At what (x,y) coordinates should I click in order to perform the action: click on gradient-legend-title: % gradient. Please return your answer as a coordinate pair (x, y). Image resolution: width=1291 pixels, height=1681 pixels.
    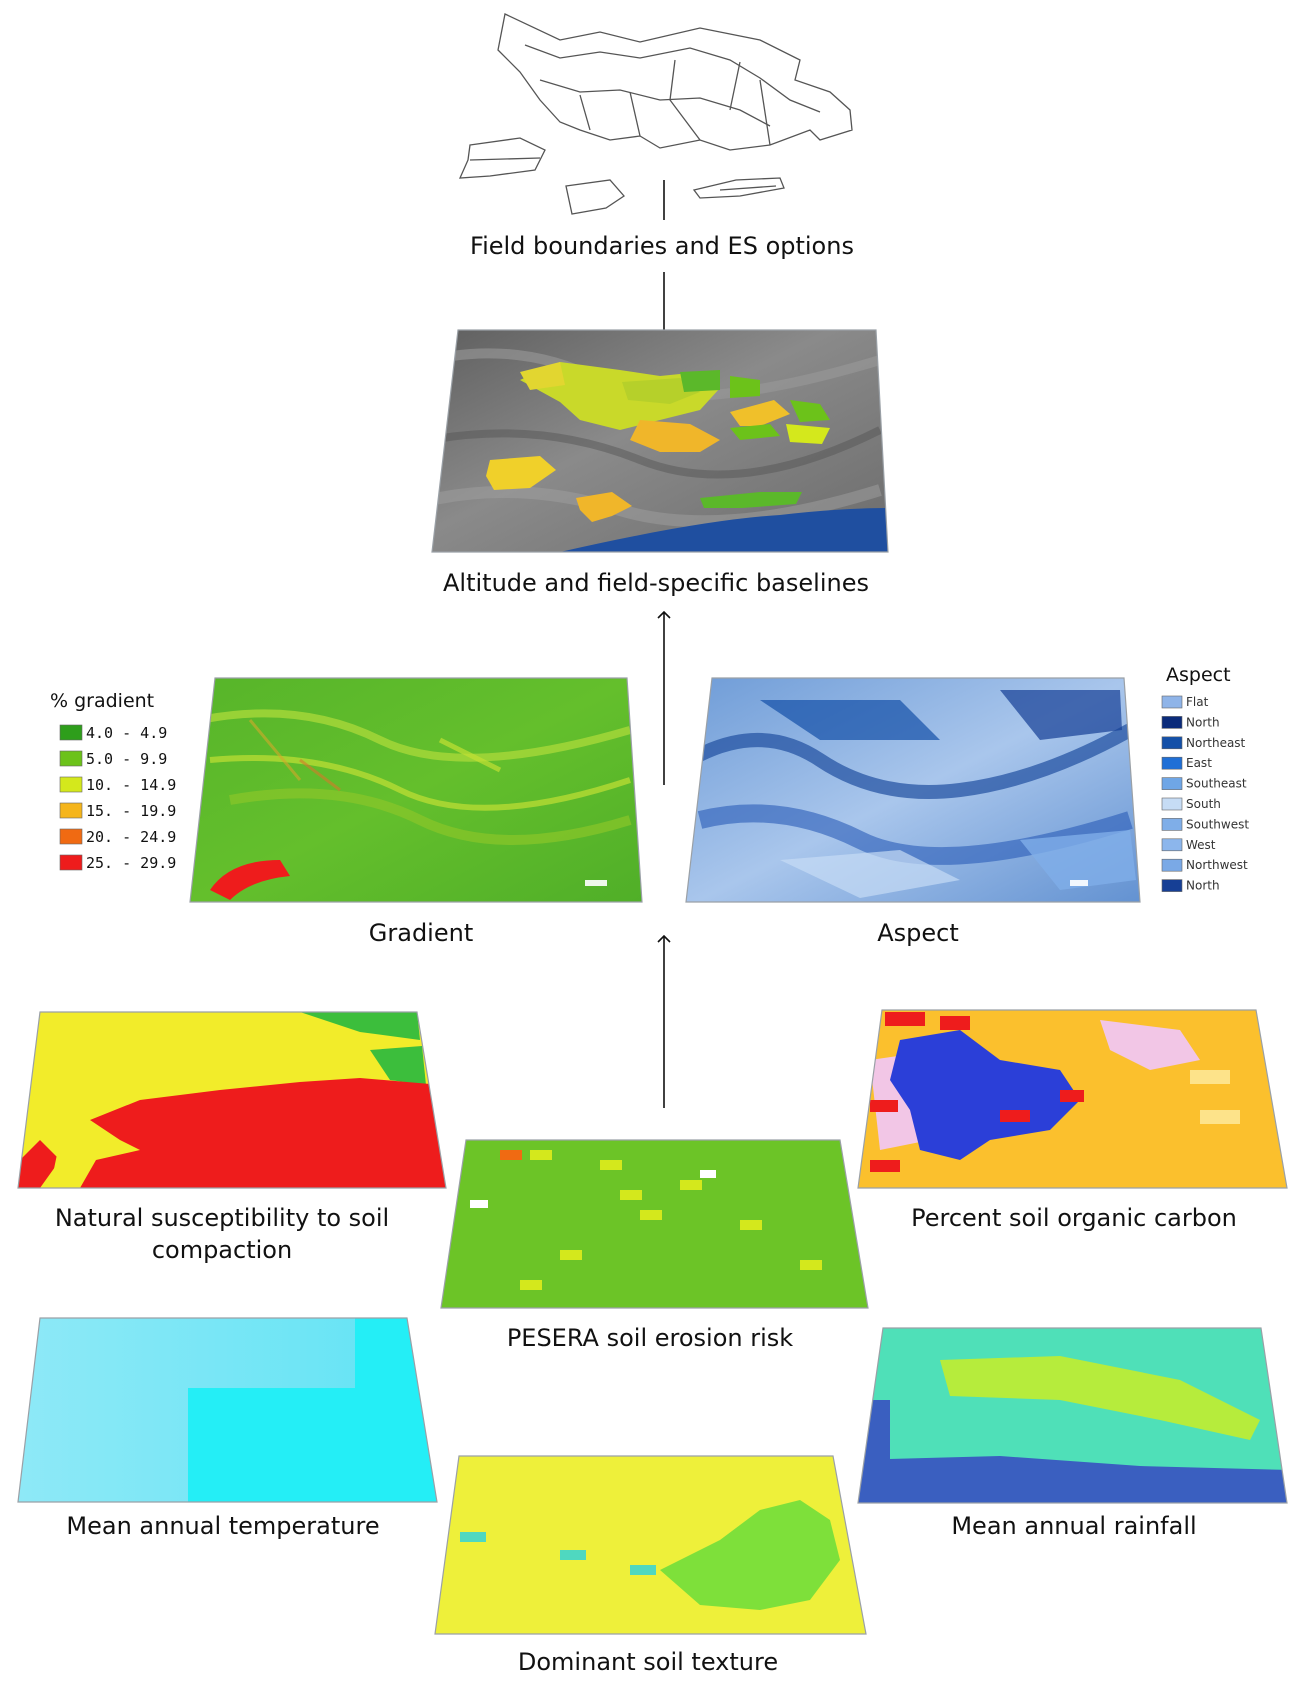
    Looking at the image, I should click on (102, 701).